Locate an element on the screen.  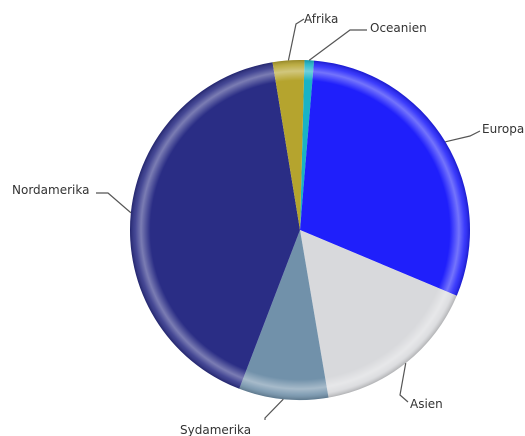
slice-label-oceanien: Oceanien is located at coordinates (398, 28).